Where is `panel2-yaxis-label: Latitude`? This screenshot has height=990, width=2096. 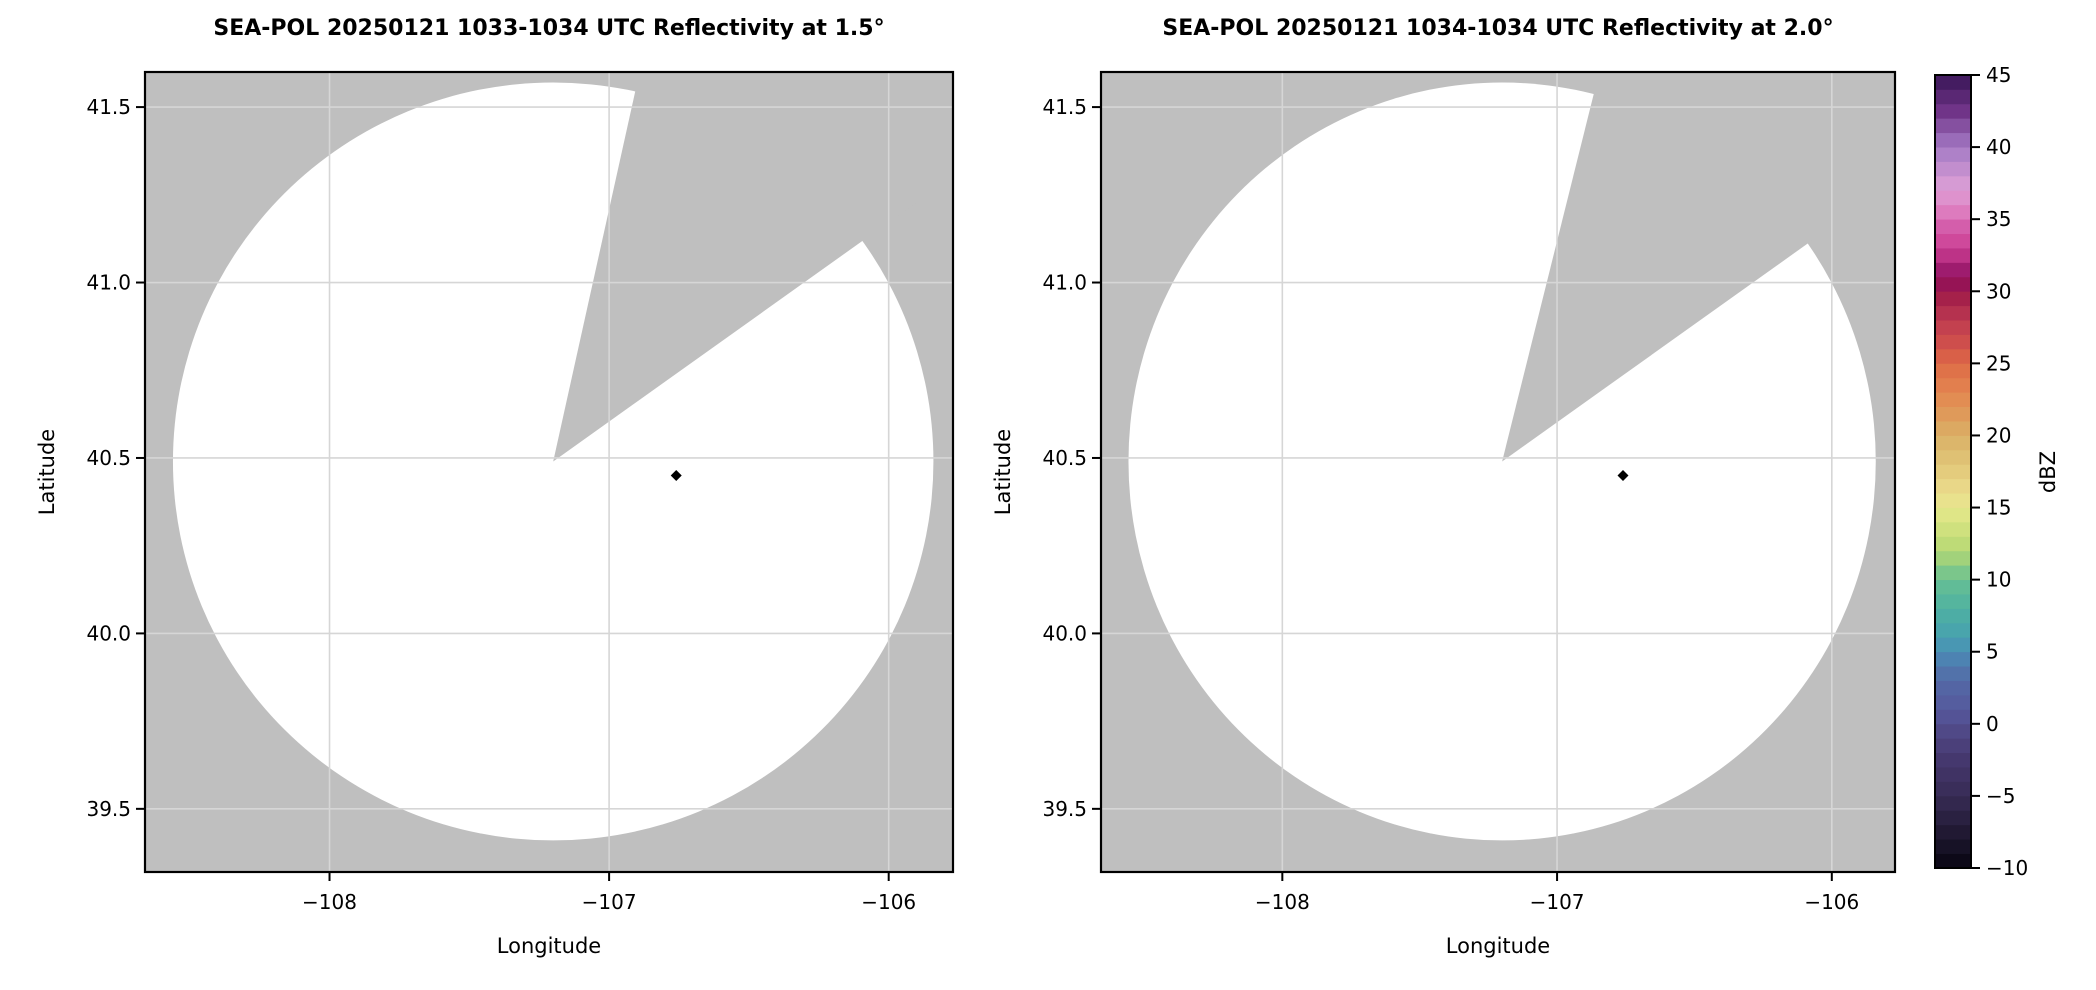
panel2-yaxis-label: Latitude is located at coordinates (1003, 472).